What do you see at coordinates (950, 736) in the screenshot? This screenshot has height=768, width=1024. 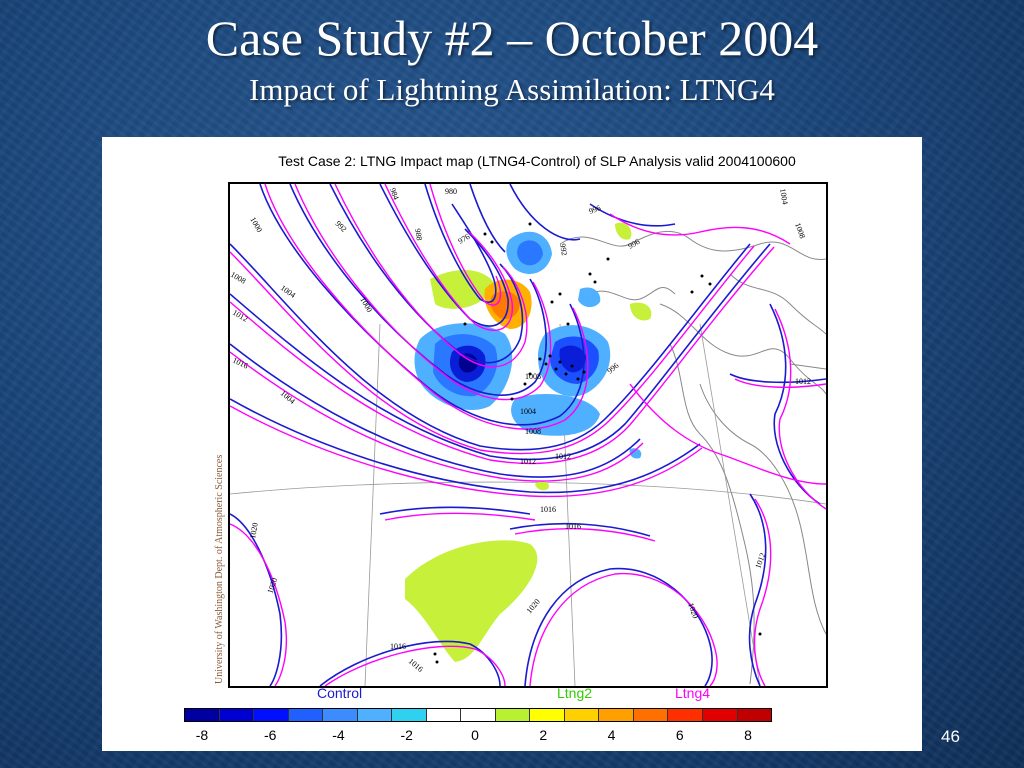 I see `page-number: 46` at bounding box center [950, 736].